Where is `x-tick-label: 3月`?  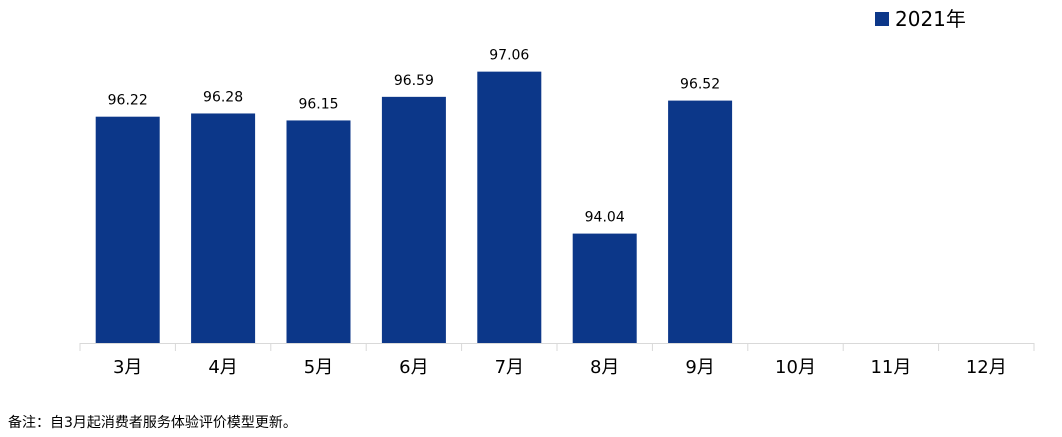 x-tick-label: 3月 is located at coordinates (127, 367).